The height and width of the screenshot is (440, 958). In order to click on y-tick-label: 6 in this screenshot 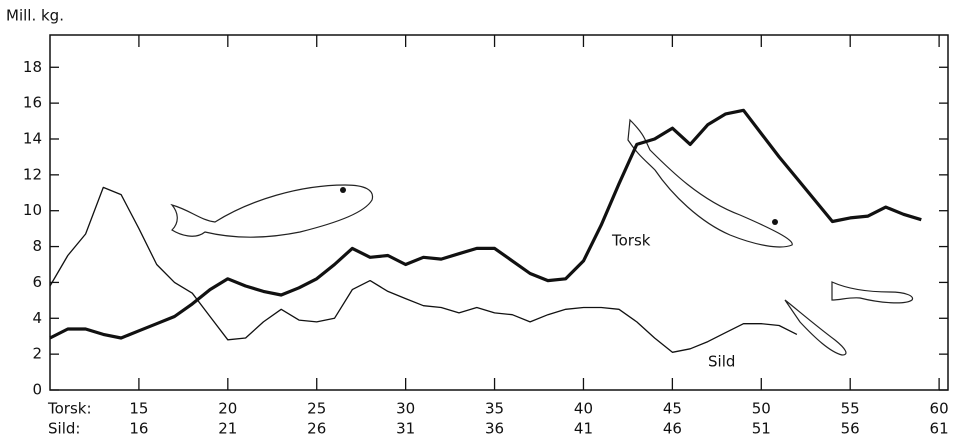, I will do `click(37, 282)`.